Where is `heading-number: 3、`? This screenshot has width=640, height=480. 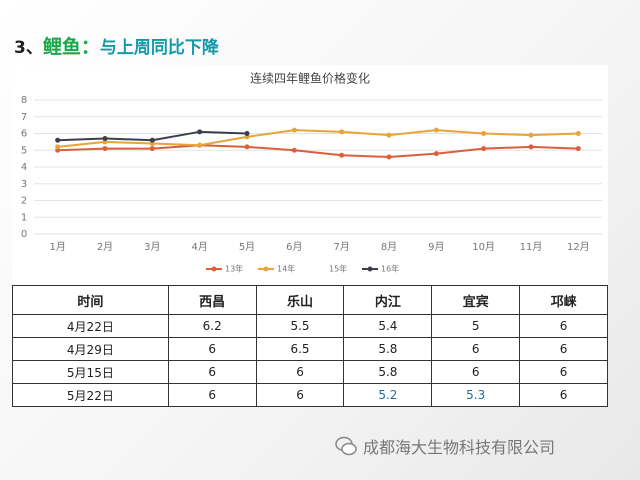 heading-number: 3、 is located at coordinates (28, 48).